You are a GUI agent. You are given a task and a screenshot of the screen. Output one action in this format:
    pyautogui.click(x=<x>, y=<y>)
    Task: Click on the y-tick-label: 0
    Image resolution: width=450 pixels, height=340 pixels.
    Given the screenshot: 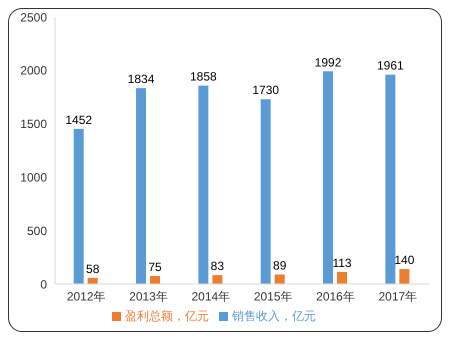 What is the action you would take?
    pyautogui.click(x=44, y=284)
    